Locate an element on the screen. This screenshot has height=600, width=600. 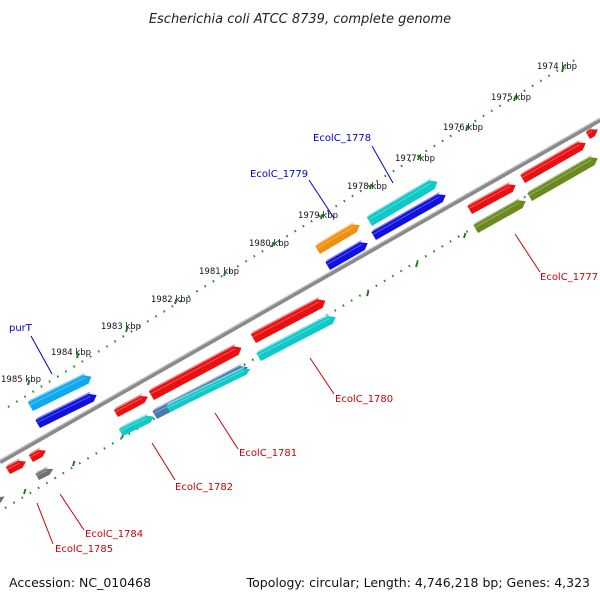
gene-ecolc-1780-highlight is located at coordinates (286, 319).